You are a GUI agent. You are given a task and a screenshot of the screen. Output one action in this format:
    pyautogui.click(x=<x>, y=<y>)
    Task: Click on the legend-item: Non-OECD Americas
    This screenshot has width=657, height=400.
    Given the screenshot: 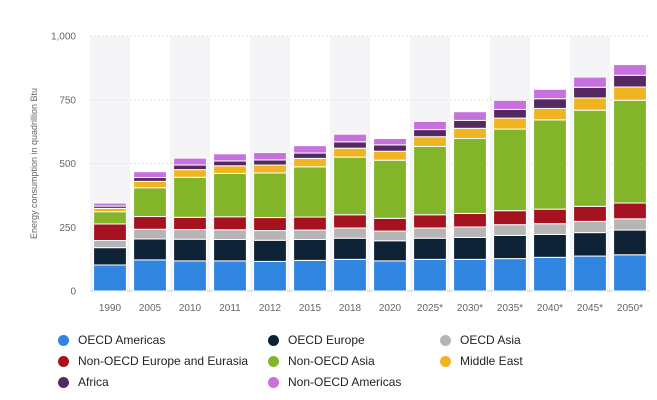 What is the action you would take?
    pyautogui.click(x=334, y=382)
    